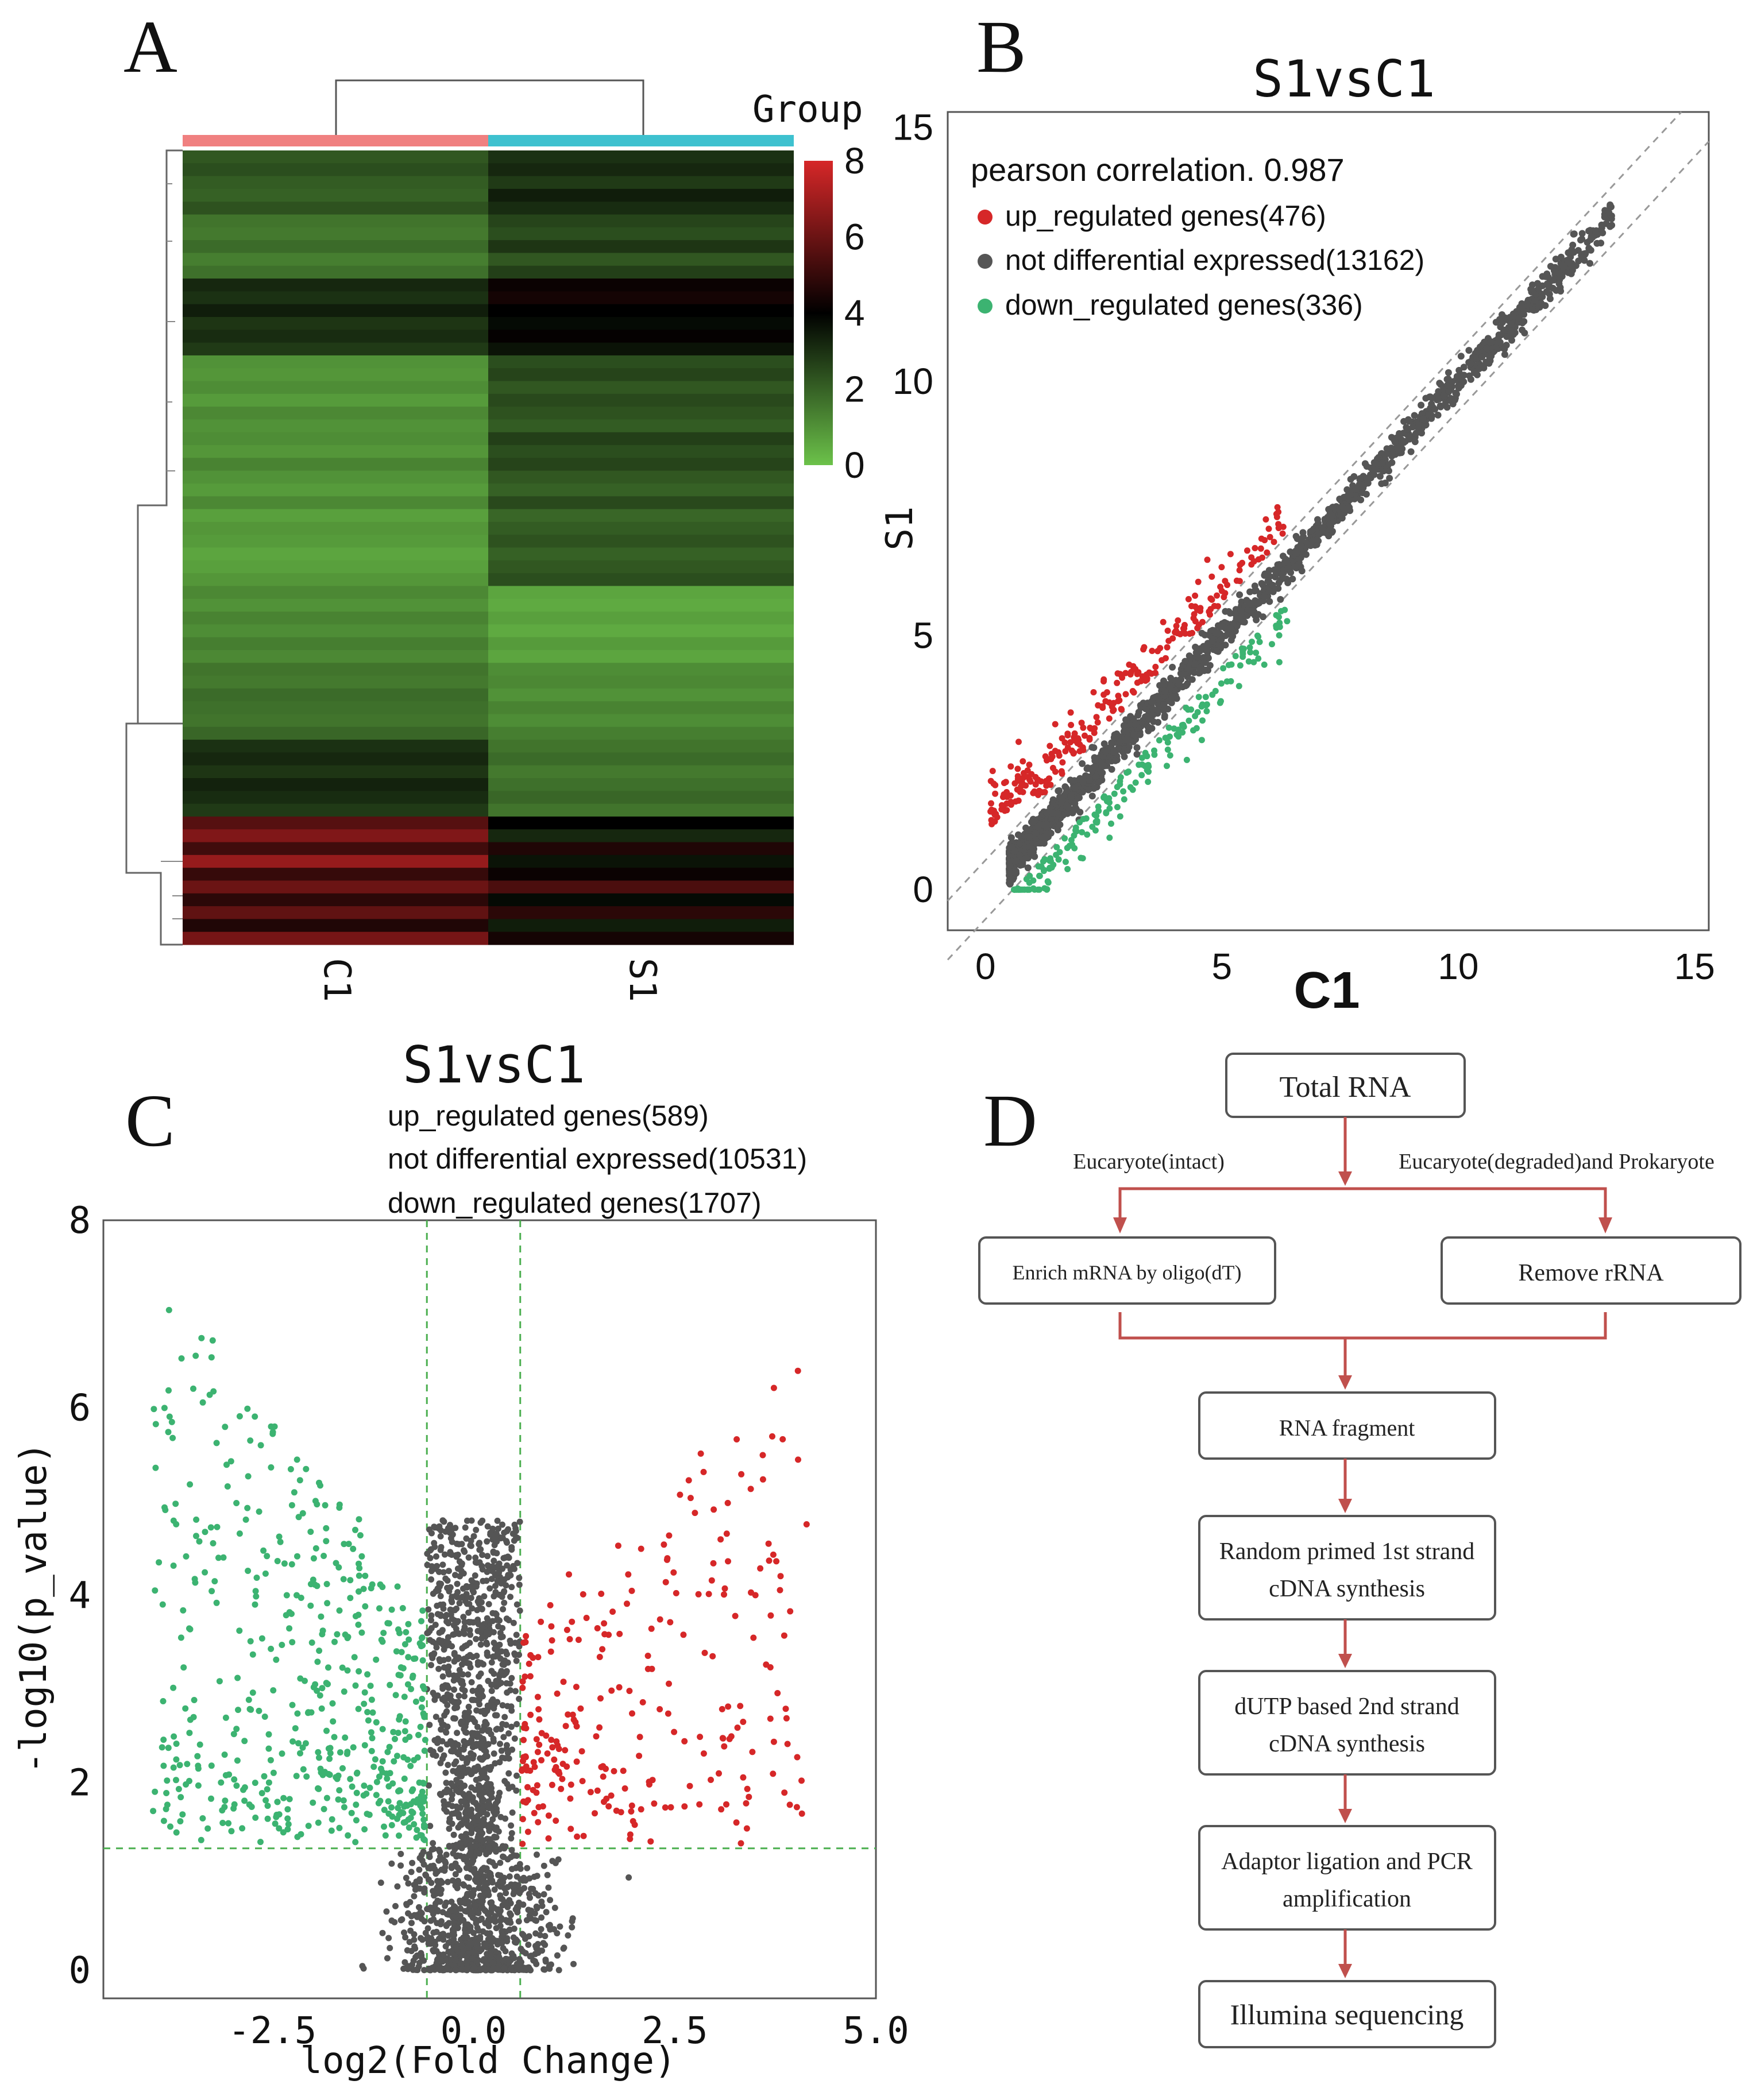 The image size is (1757, 2100). Describe the element at coordinates (1127, 1273) in the screenshot. I see `flow-enrich: Enrich mRNA by oligo(dT)` at that location.